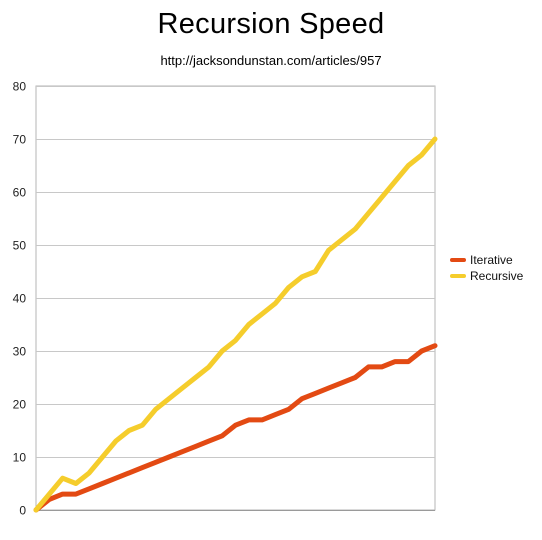 The image size is (542, 540). What do you see at coordinates (497, 276) in the screenshot?
I see `legend-label-recursive: Recursive` at bounding box center [497, 276].